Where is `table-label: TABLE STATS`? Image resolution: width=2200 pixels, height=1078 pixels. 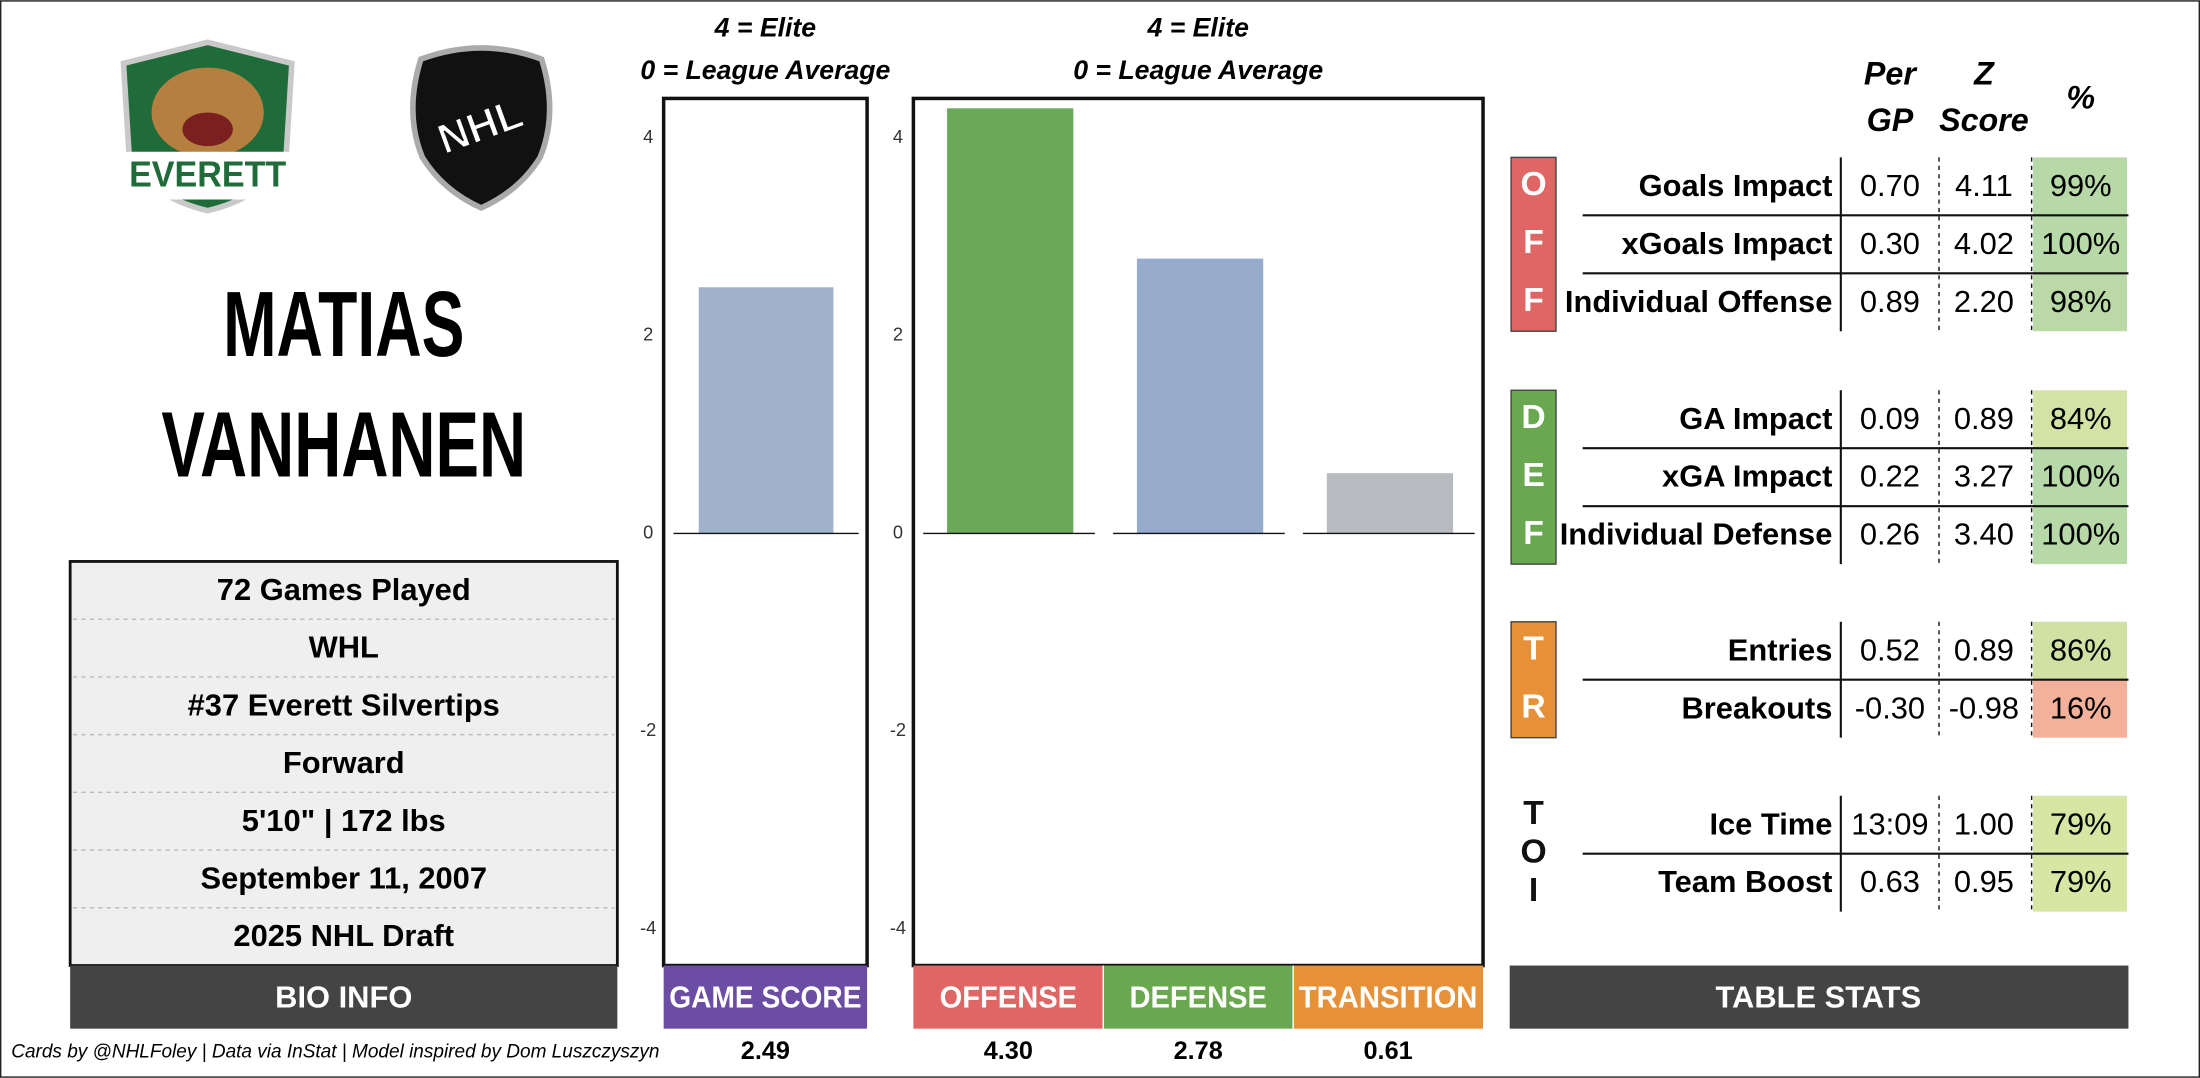
table-label: TABLE STATS is located at coordinates (1819, 996).